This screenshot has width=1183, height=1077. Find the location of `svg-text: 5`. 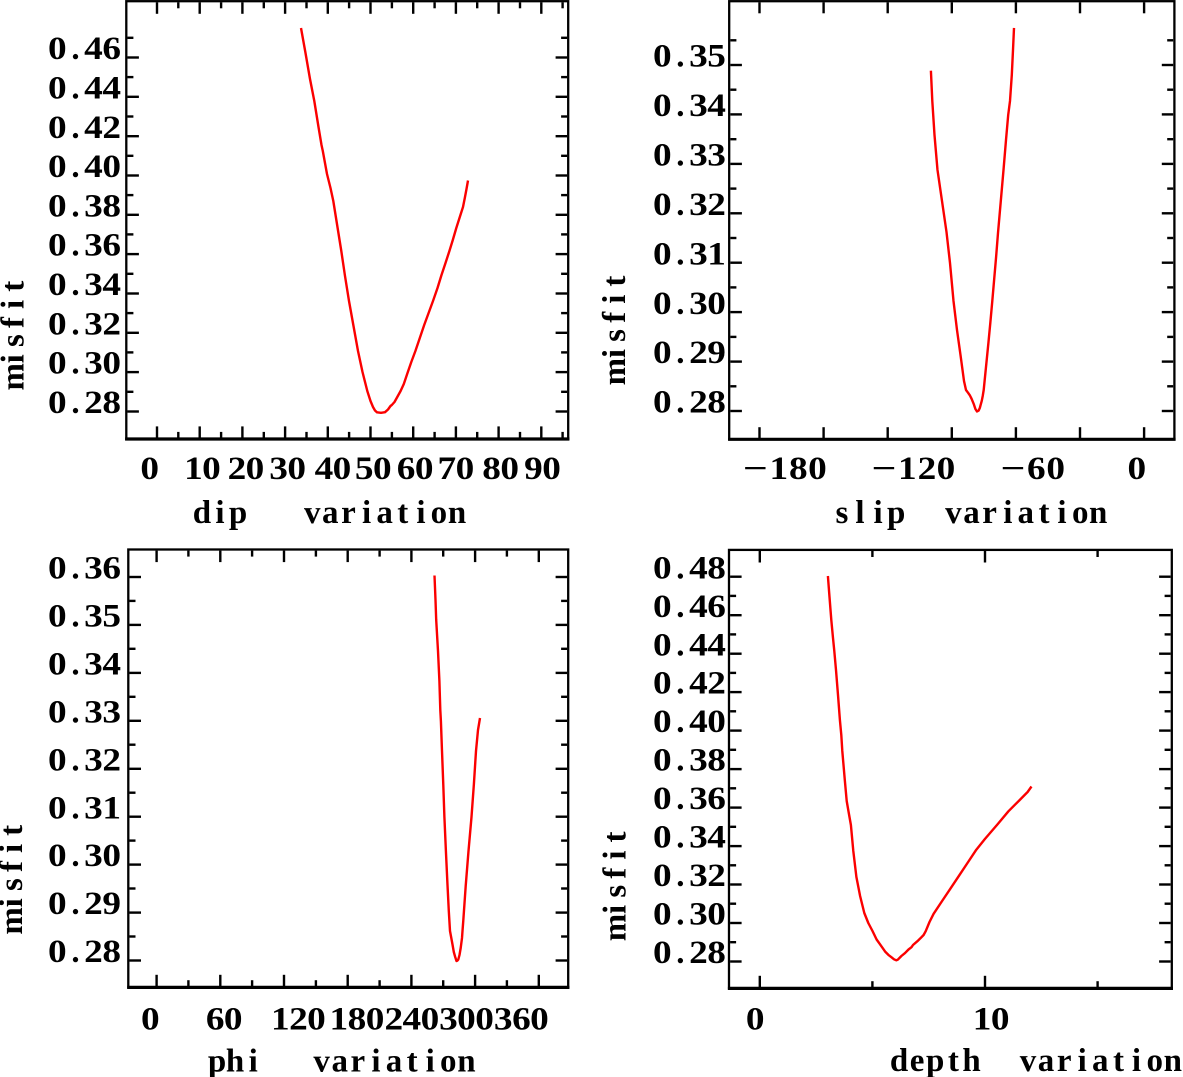

svg-text: 5 is located at coordinates (716, 56).